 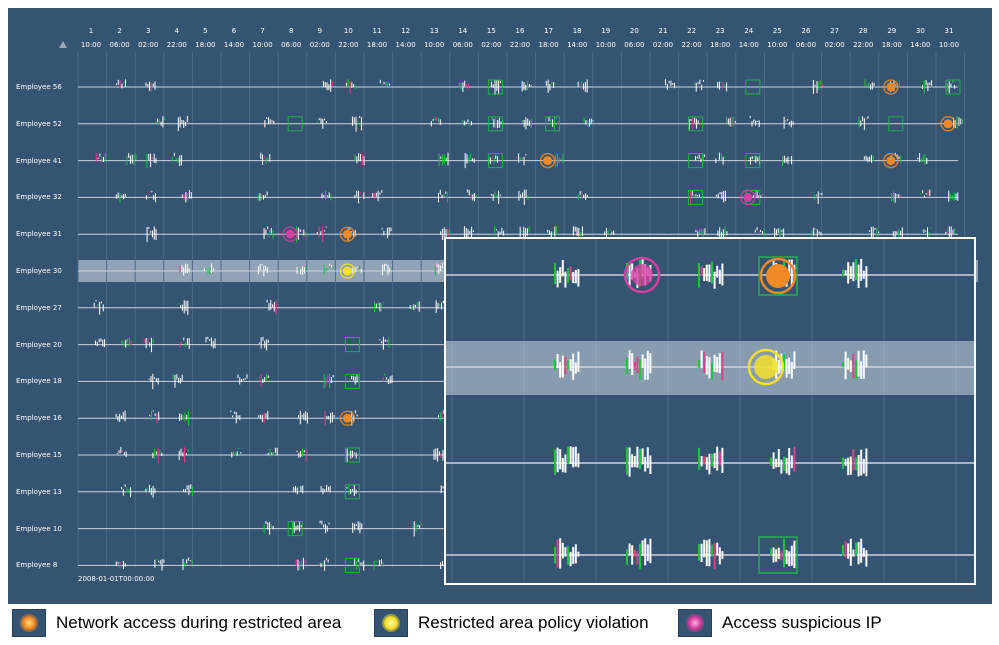 What do you see at coordinates (177, 31) in the screenshot?
I see `day-label: 4` at bounding box center [177, 31].